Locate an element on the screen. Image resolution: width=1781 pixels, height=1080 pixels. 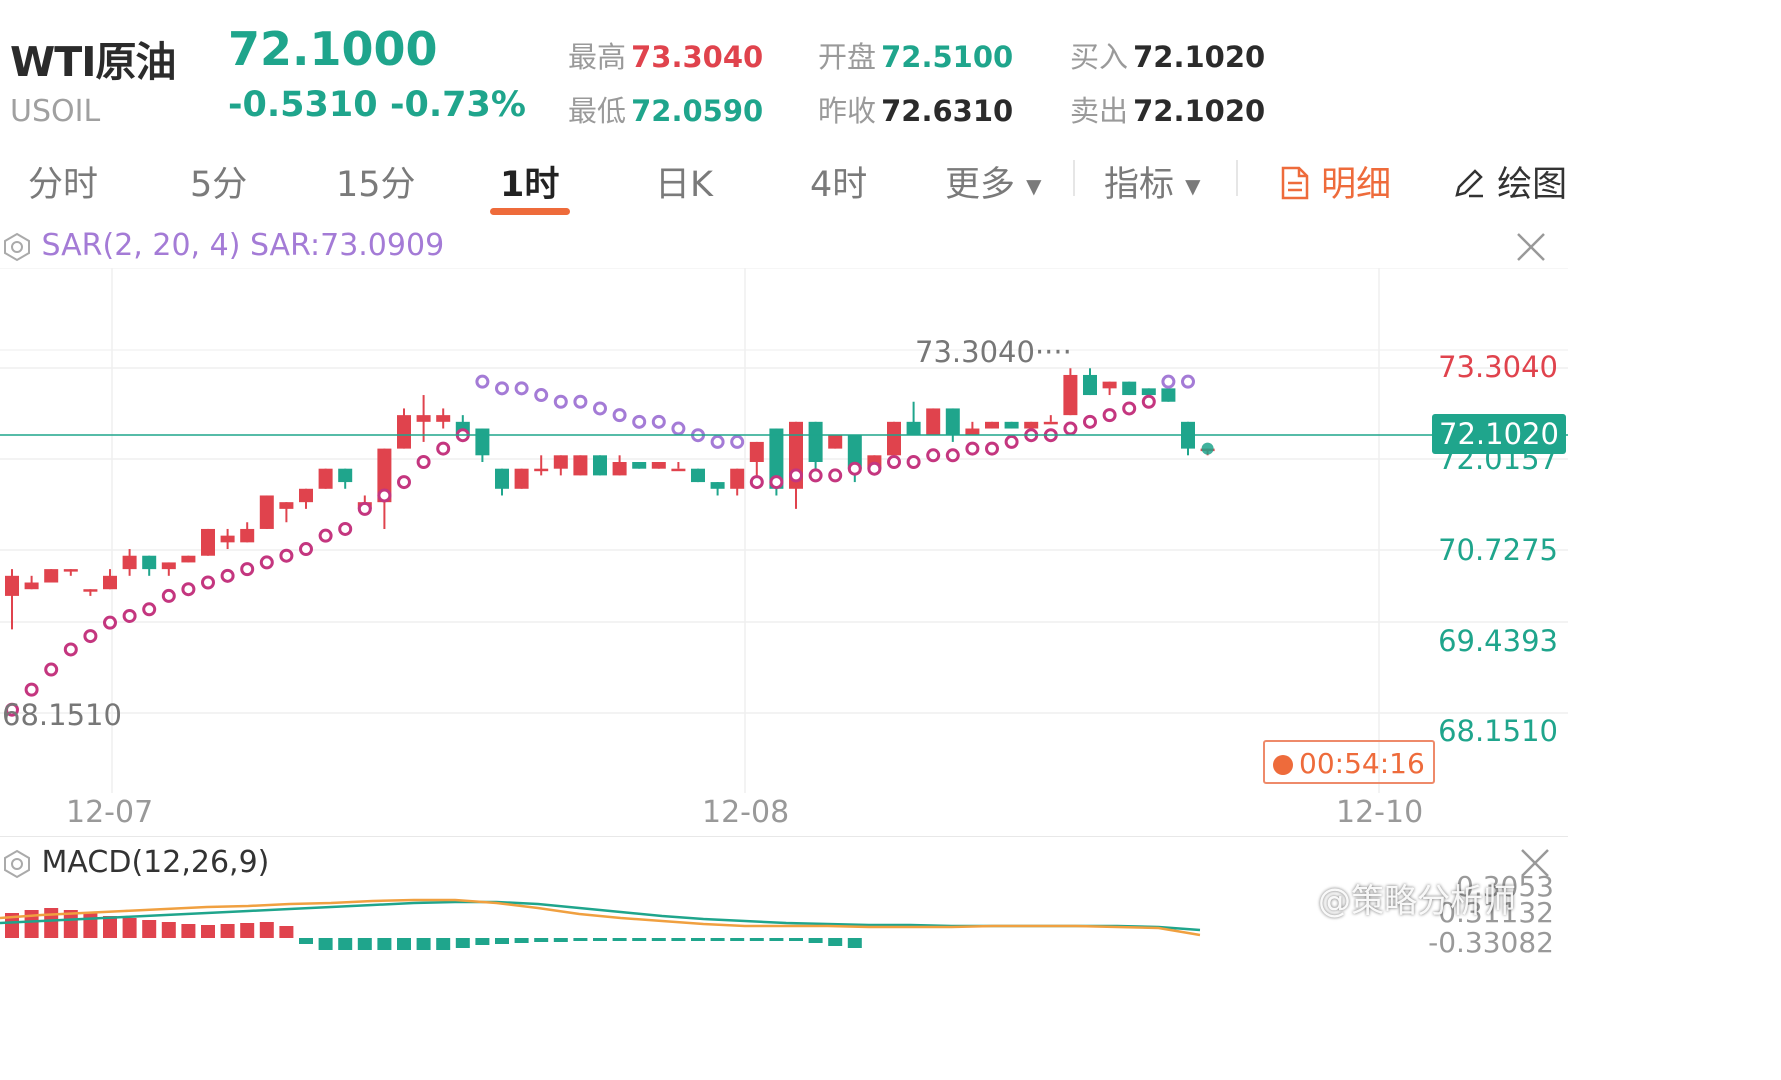
low-marker: 68.1510 is located at coordinates (62, 715).